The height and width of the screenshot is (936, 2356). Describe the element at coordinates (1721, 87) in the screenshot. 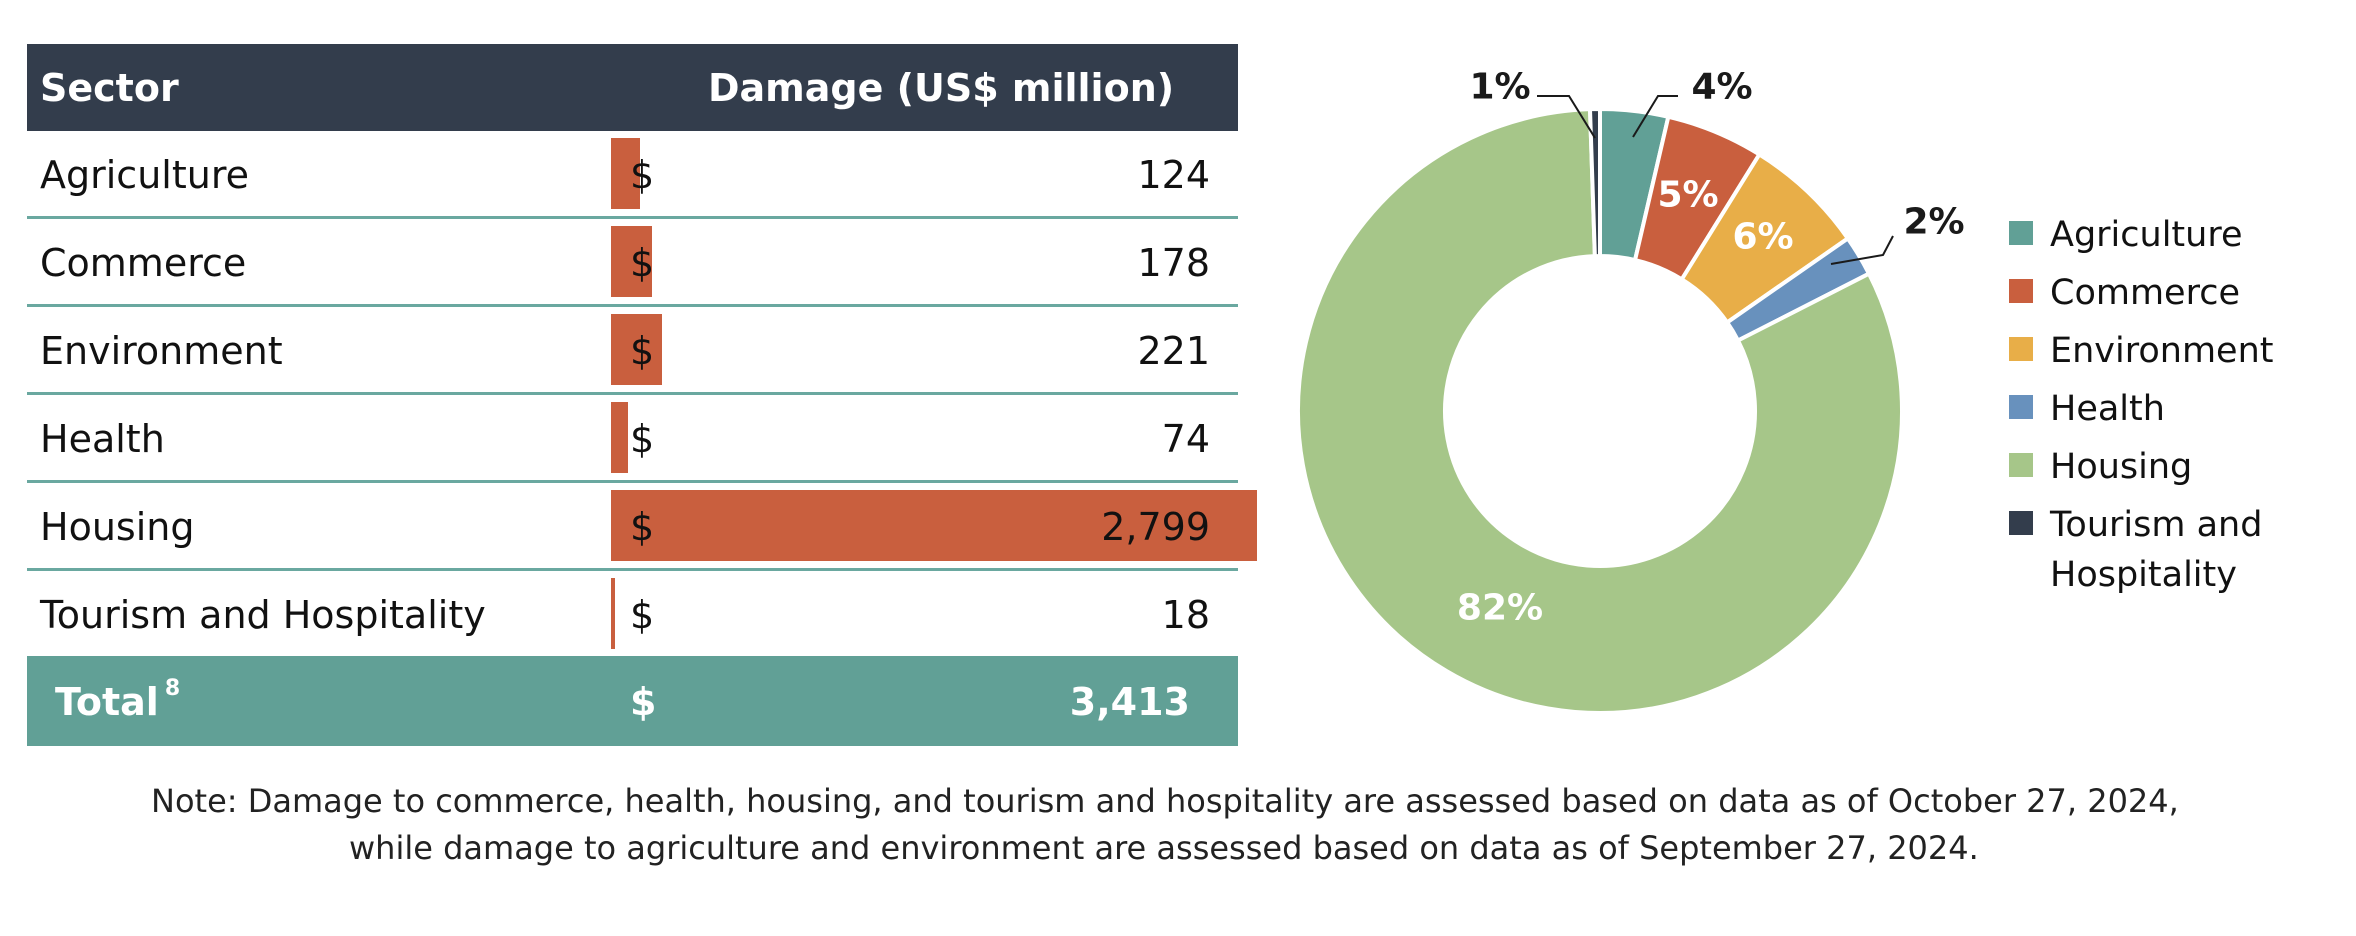

I see `slice-label: 4%` at that location.